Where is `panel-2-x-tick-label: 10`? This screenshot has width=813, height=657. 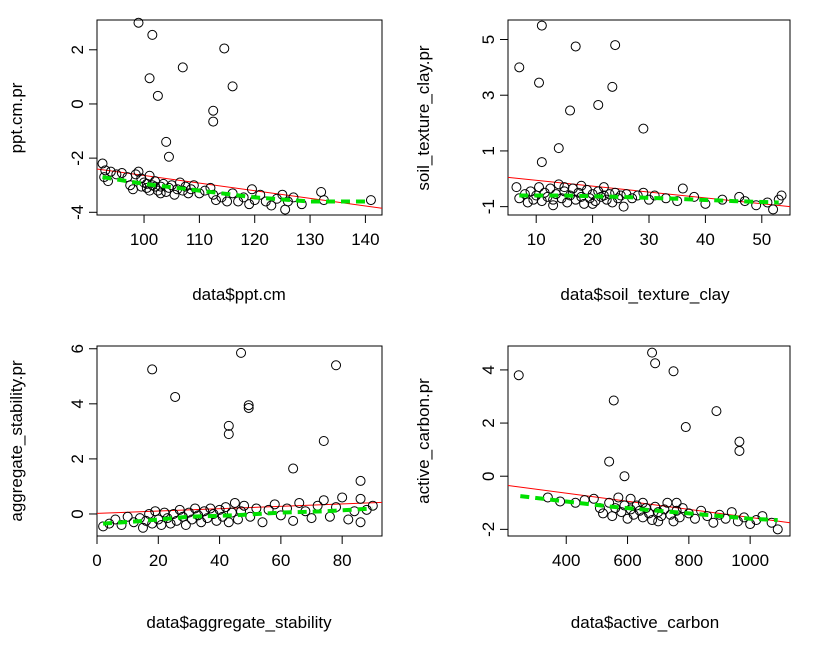
panel-2-x-tick-label: 10 is located at coordinates (536, 239).